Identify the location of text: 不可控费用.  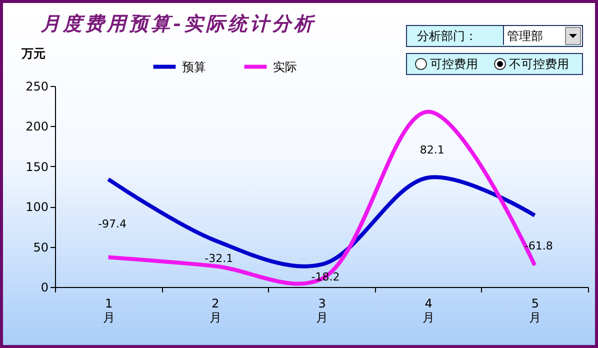
(539, 64).